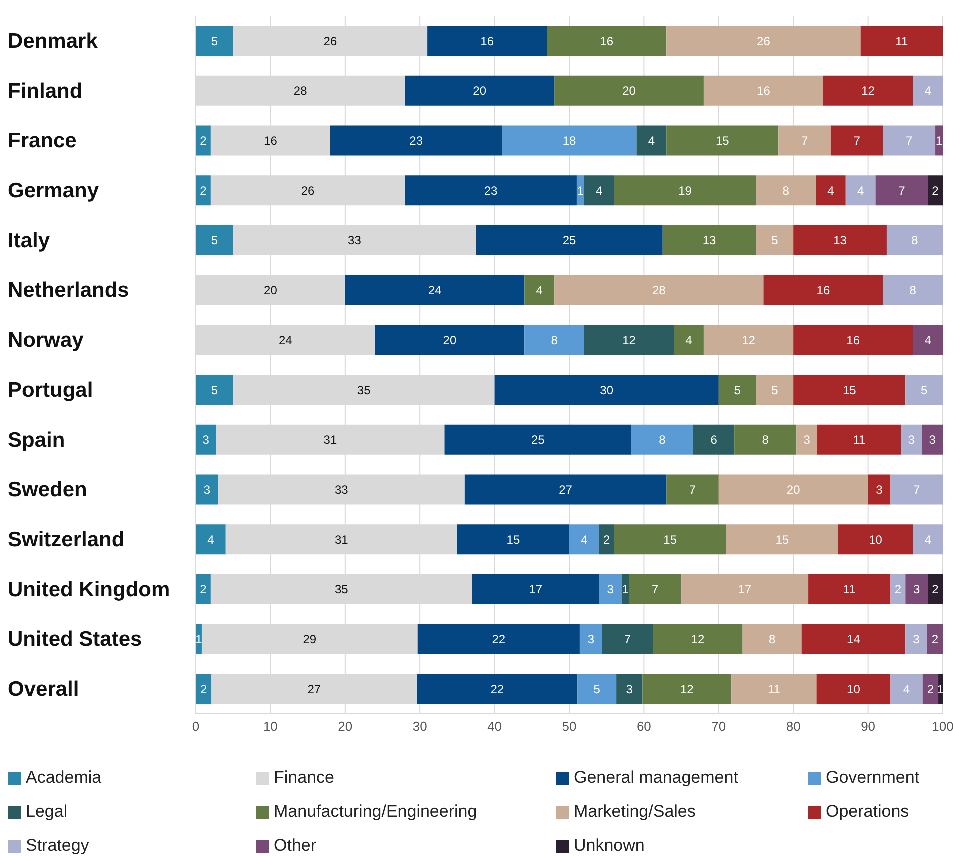 The image size is (953, 856). I want to click on legend-label: Legal, so click(47, 812).